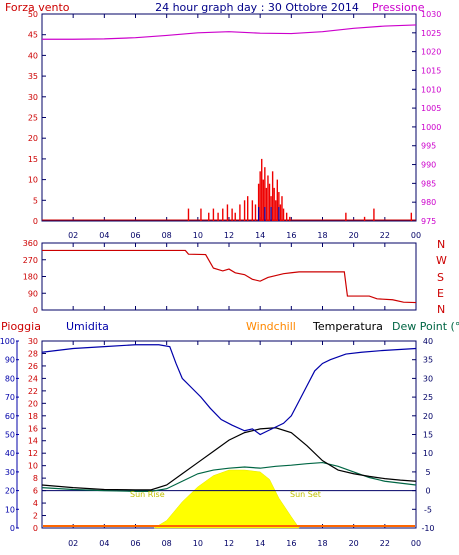 This screenshot has width=459, height=555. What do you see at coordinates (33, 97) in the screenshot?
I see `y-tick-label: 30` at bounding box center [33, 97].